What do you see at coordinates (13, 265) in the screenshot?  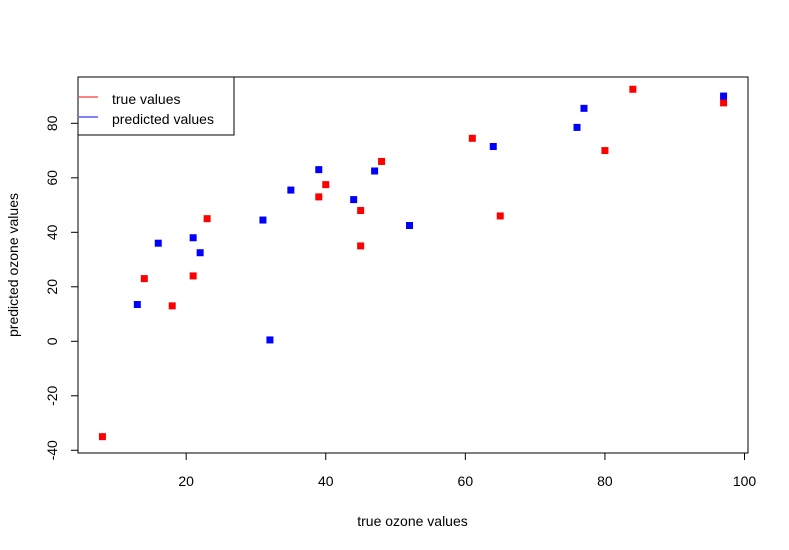 I see `y-axis-label: predicted ozone values` at bounding box center [13, 265].